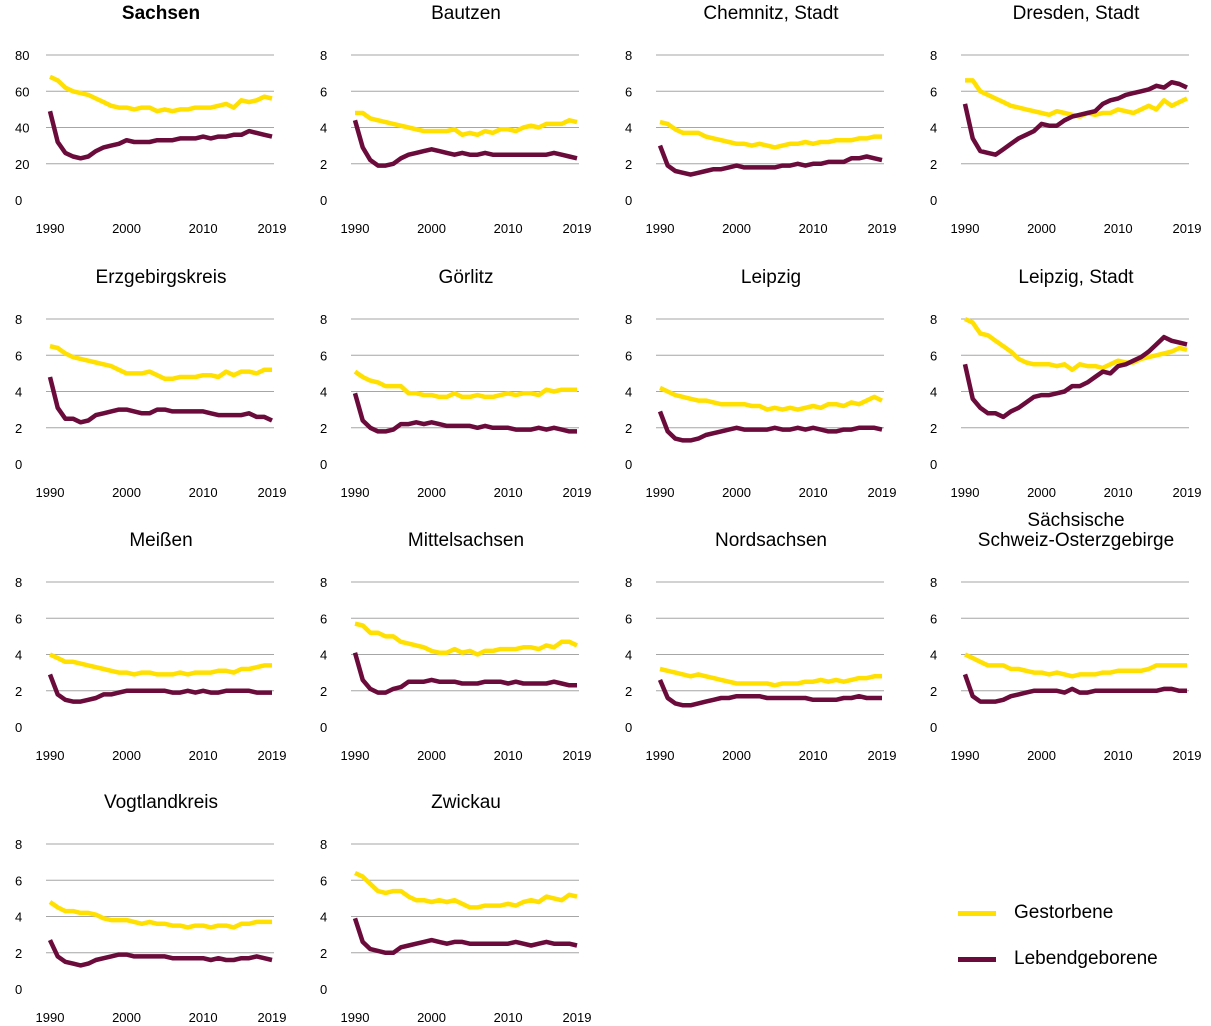 Image resolution: width=1211 pixels, height=1026 pixels. Describe the element at coordinates (160, 540) in the screenshot. I see `panel-title: Meißen` at that location.